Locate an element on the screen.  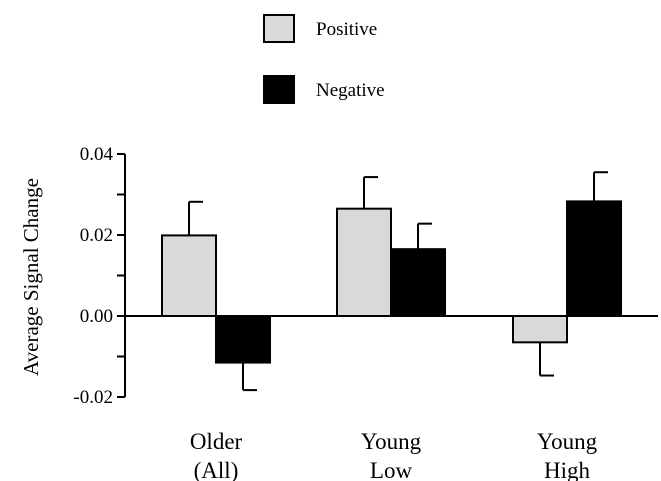
y-tick-label: 0.00 is located at coordinates (96, 316).